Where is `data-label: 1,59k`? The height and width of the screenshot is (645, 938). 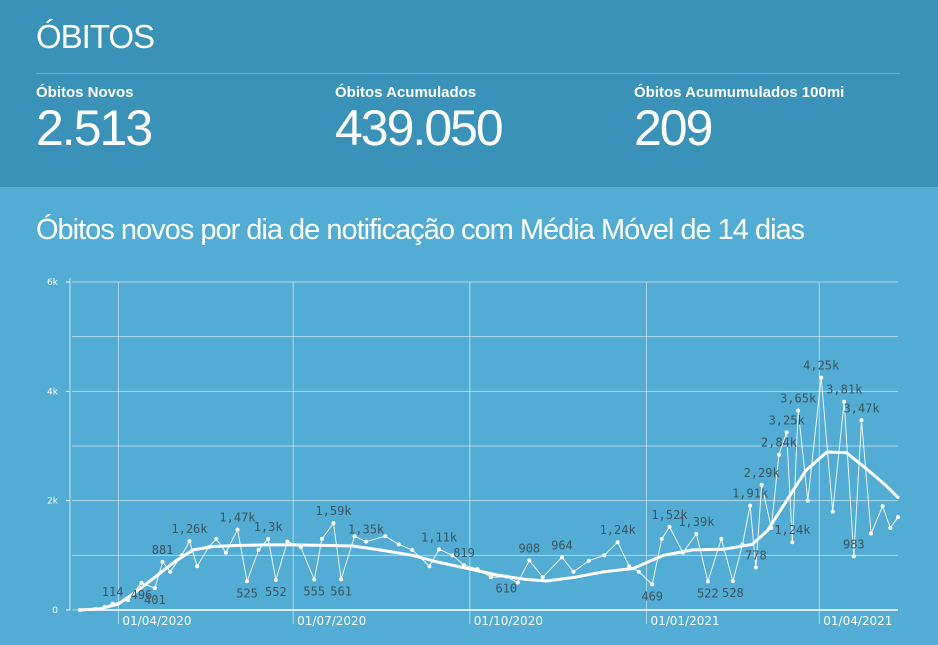 data-label: 1,59k is located at coordinates (333, 511).